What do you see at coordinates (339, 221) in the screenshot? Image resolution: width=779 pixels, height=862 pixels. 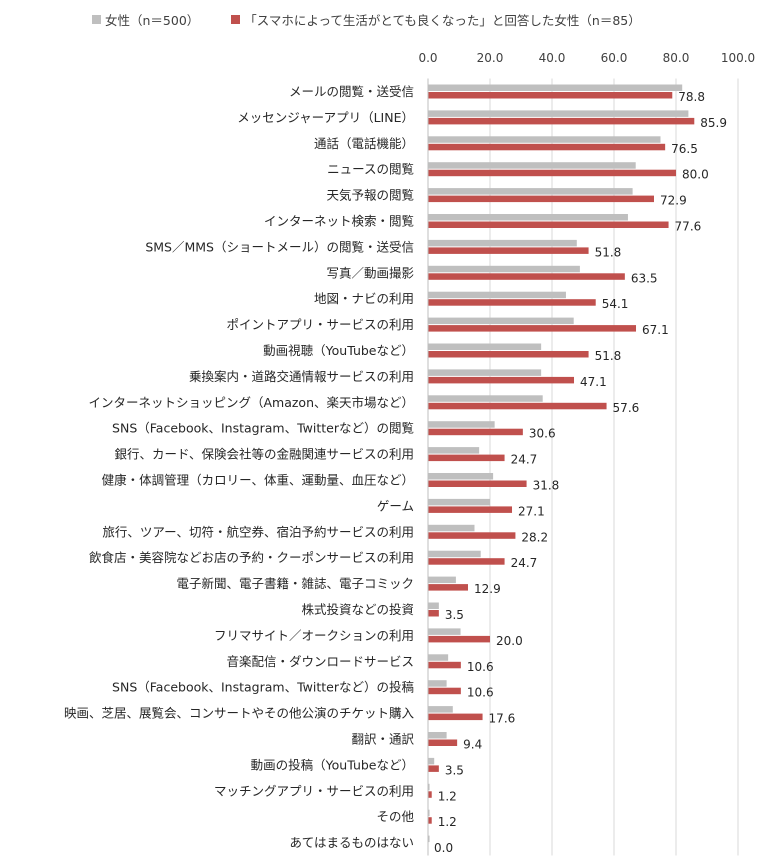 I see `category-label: インターネット検索・閲覧` at bounding box center [339, 221].